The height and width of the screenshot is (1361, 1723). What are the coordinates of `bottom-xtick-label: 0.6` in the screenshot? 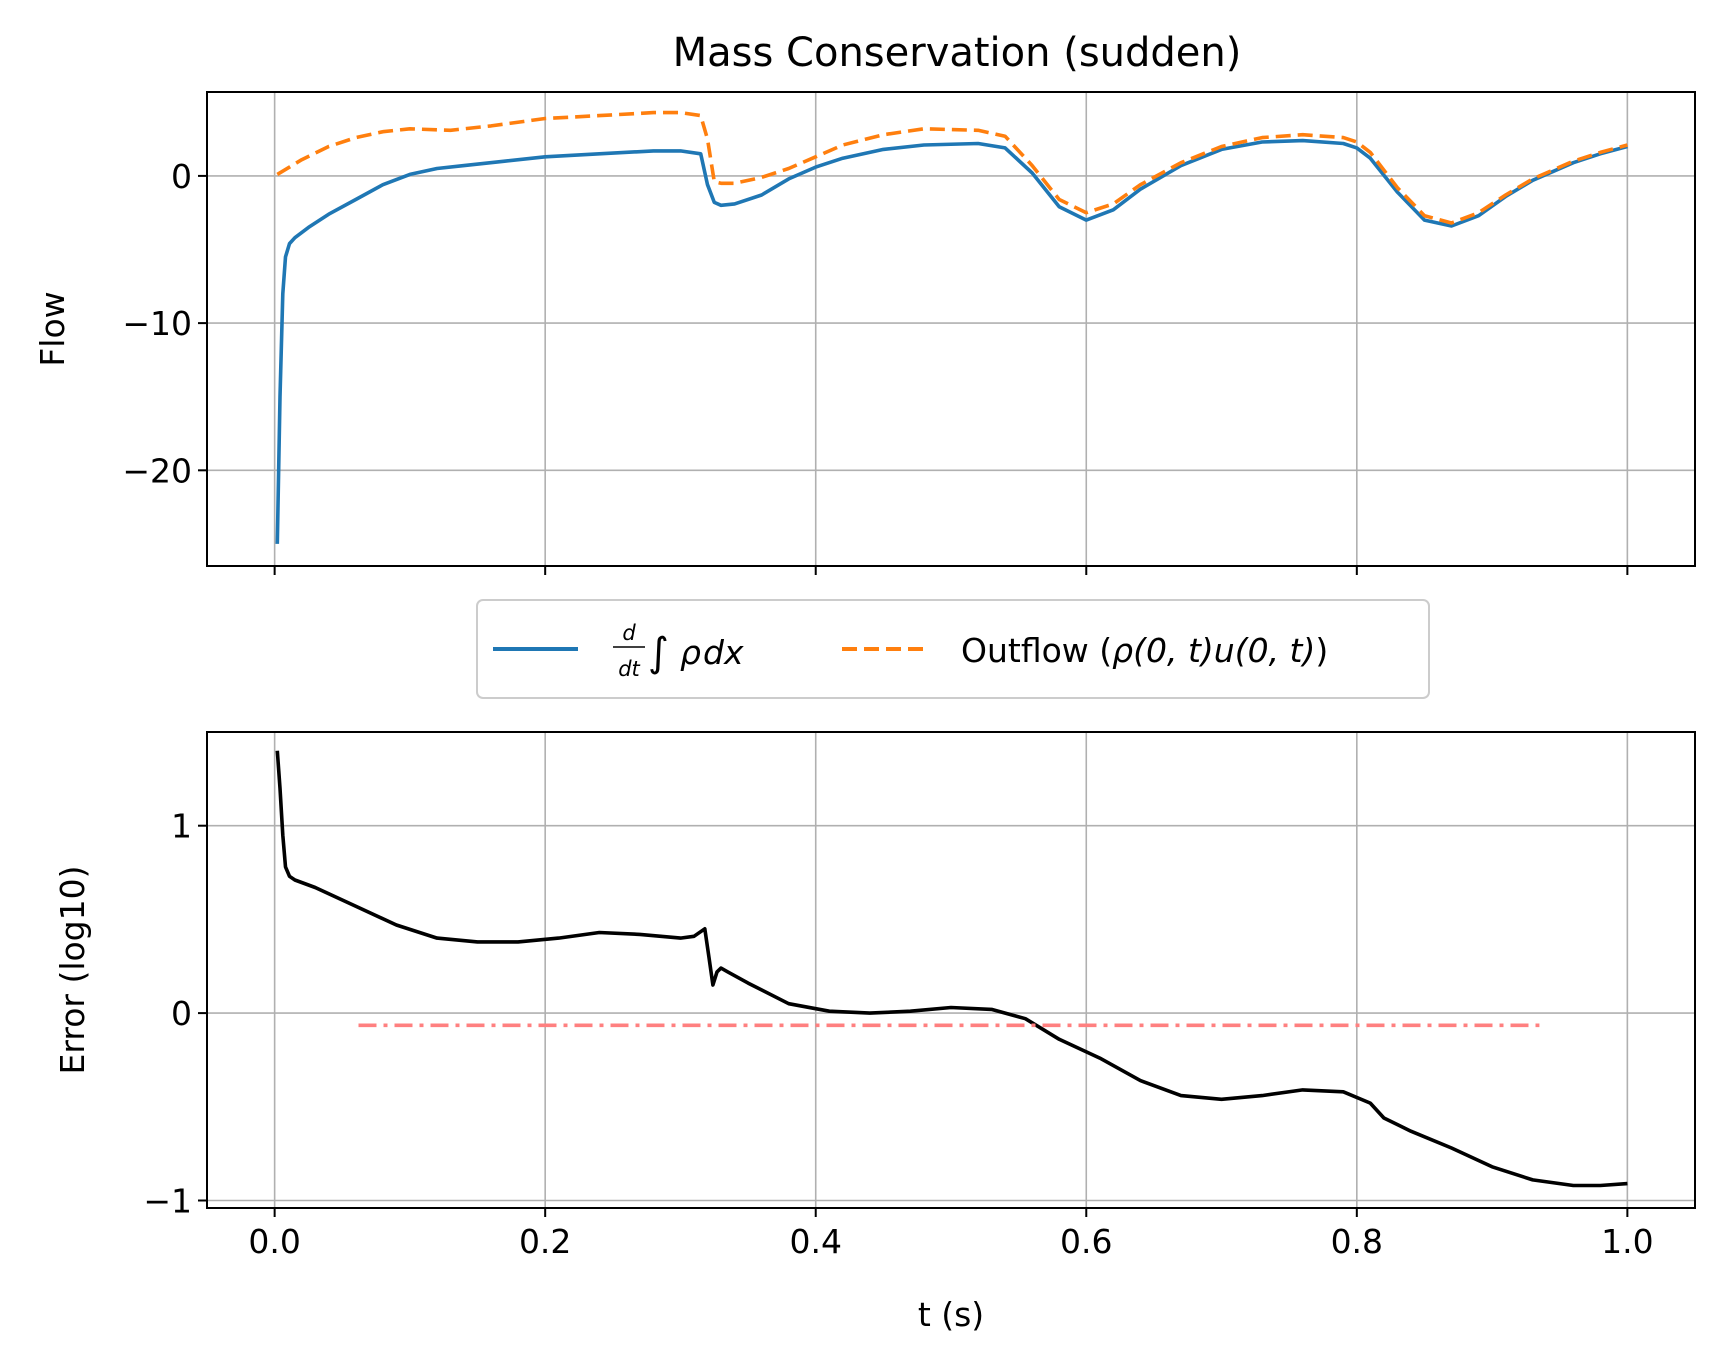 It's located at (1086, 1241).